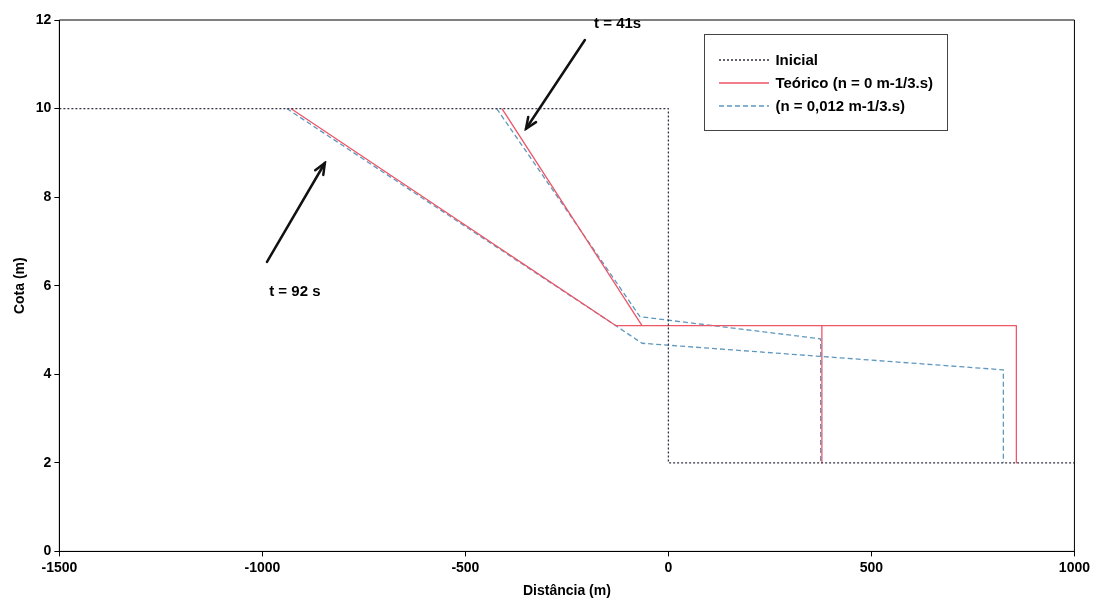 This screenshot has width=1101, height=612. What do you see at coordinates (295, 290) in the screenshot?
I see `annotation: t = 92 s` at bounding box center [295, 290].